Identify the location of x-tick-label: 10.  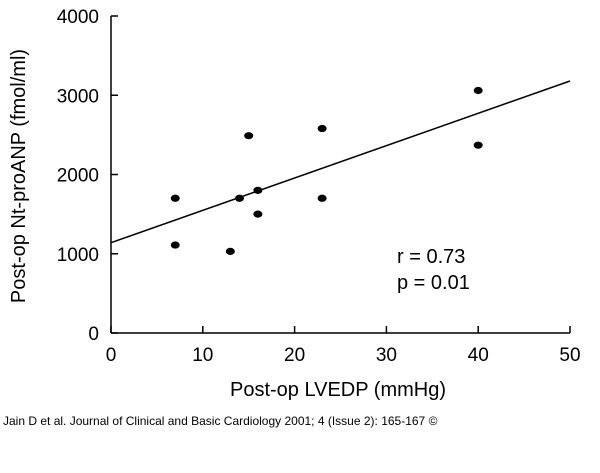
(202, 355).